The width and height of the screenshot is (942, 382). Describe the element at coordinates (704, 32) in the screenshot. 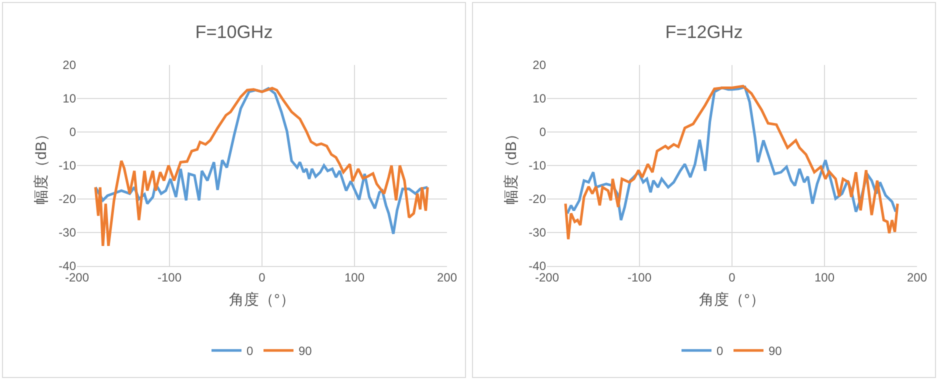

I see `chart-title: F=12GHz` at that location.